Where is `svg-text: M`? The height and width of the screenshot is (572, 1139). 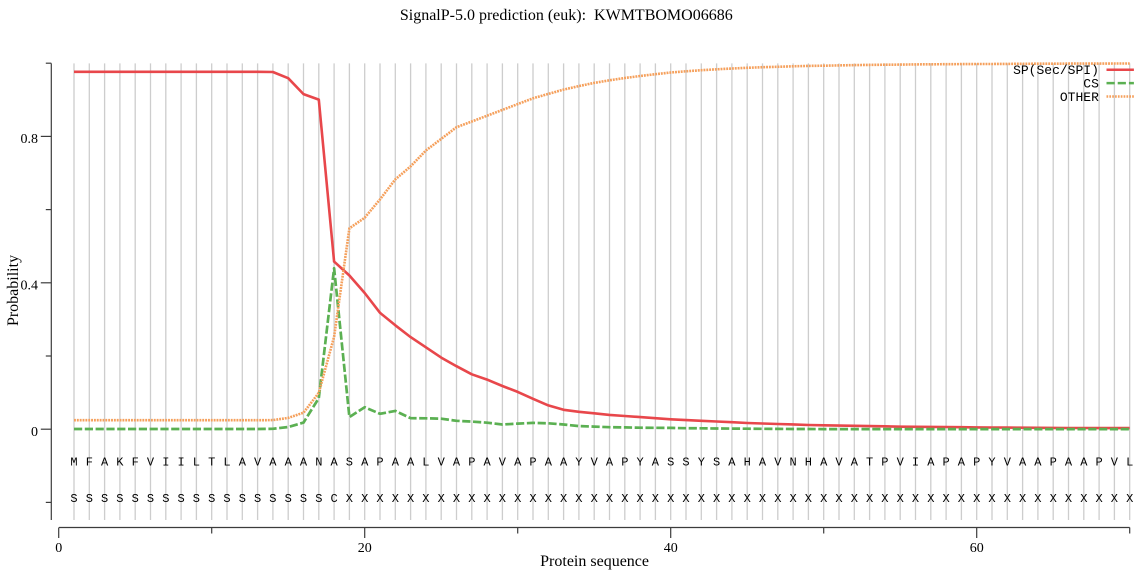 svg-text: M is located at coordinates (73, 463).